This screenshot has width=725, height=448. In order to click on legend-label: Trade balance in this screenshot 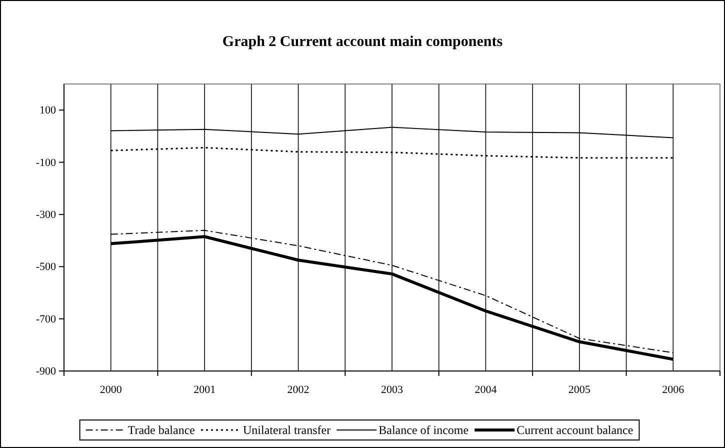, I will do `click(161, 430)`.